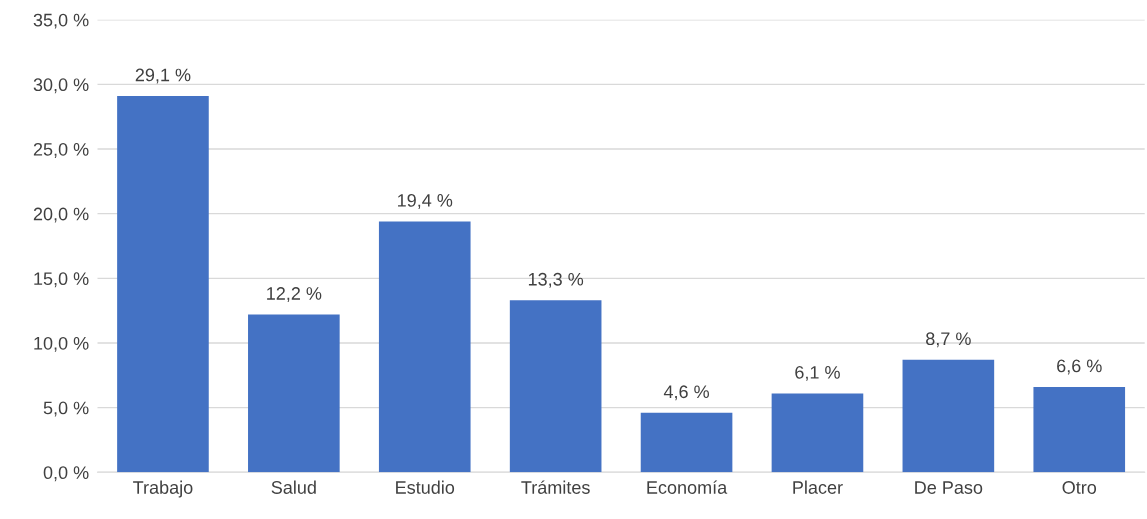 This screenshot has height=519, width=1147. What do you see at coordinates (61, 21) in the screenshot?
I see `y-tick-label: 35,0 %` at bounding box center [61, 21].